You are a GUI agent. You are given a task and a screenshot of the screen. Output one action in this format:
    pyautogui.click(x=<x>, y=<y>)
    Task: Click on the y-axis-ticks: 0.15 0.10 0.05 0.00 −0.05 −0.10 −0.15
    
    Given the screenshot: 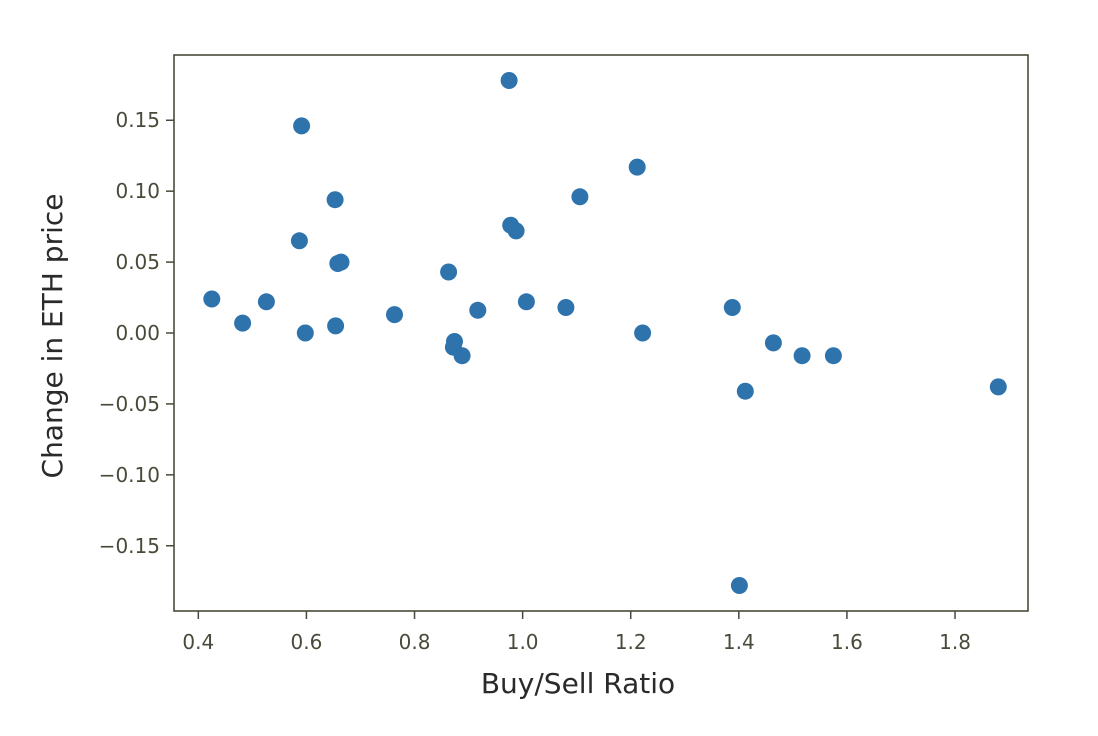 What is the action you would take?
    pyautogui.click(x=136, y=333)
    